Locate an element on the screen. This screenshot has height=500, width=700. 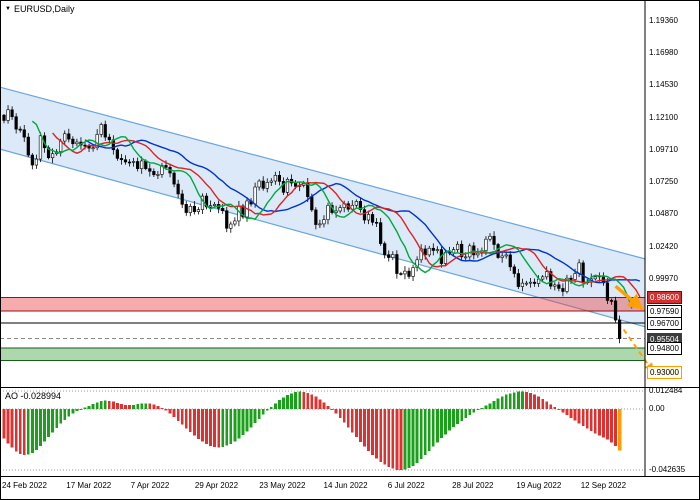
price-tick-label: 1.07250 is located at coordinates (663, 182).